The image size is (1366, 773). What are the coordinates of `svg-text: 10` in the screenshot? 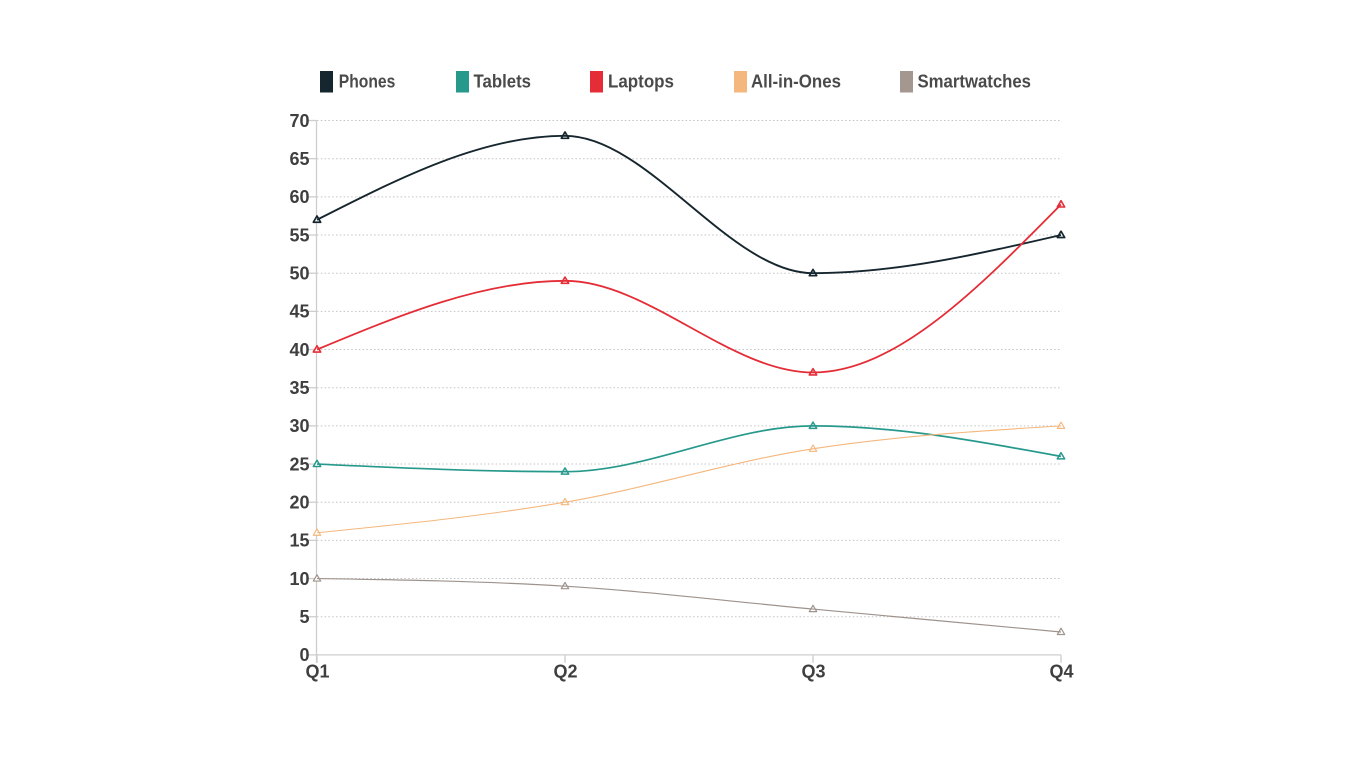 It's located at (299, 579).